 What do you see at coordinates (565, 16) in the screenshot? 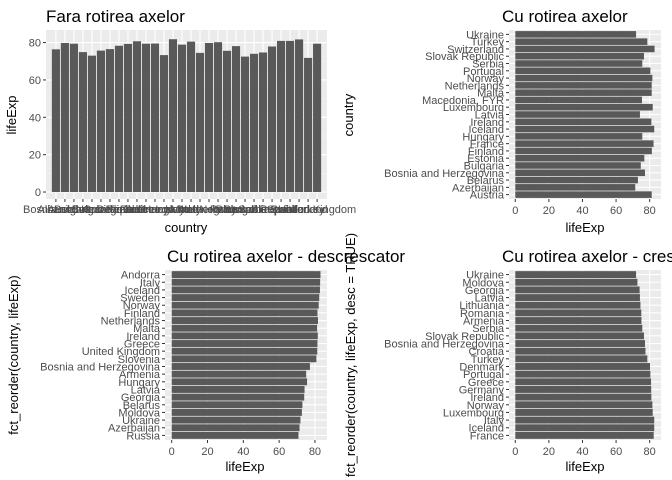
I see `panel-title: Cu rotirea axelor` at bounding box center [565, 16].